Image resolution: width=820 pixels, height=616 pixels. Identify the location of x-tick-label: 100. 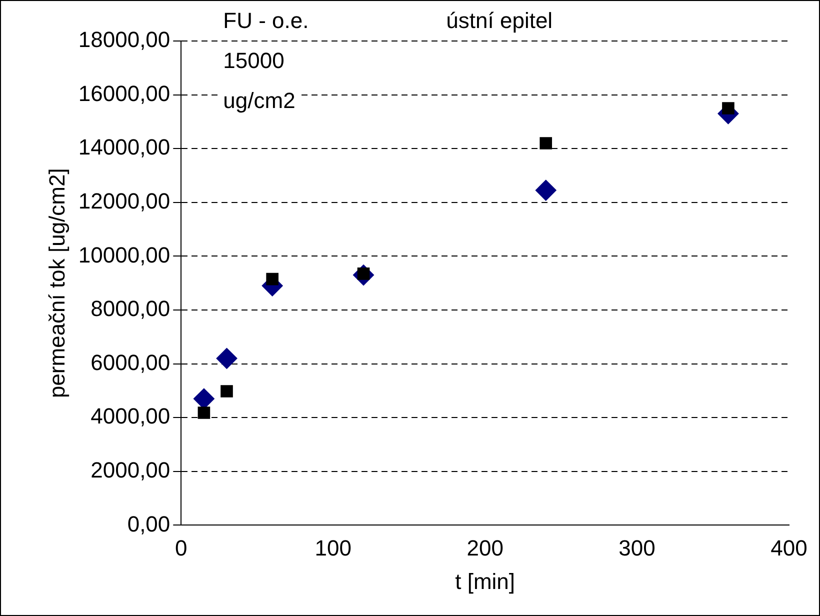
(333, 547).